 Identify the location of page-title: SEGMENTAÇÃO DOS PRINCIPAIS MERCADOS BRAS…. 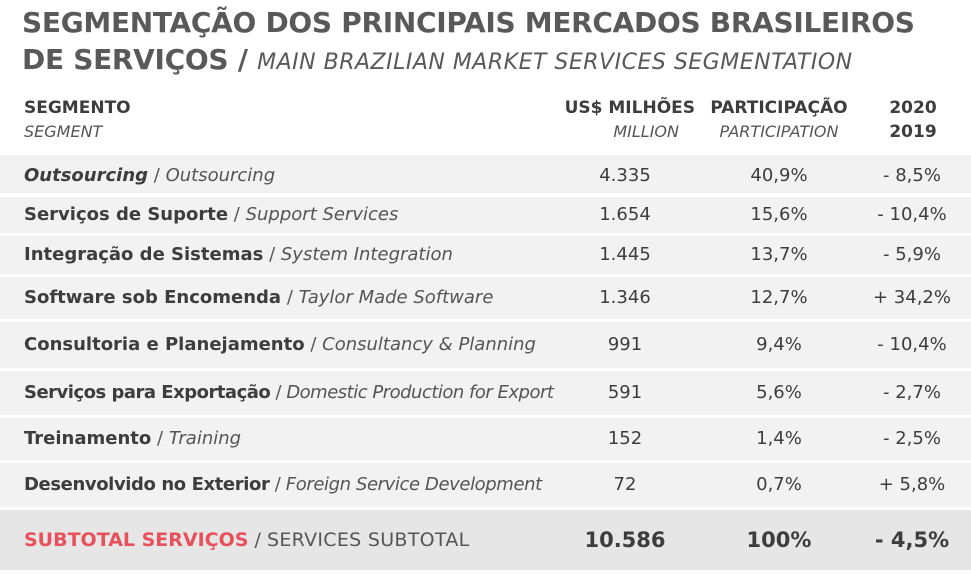
(492, 42).